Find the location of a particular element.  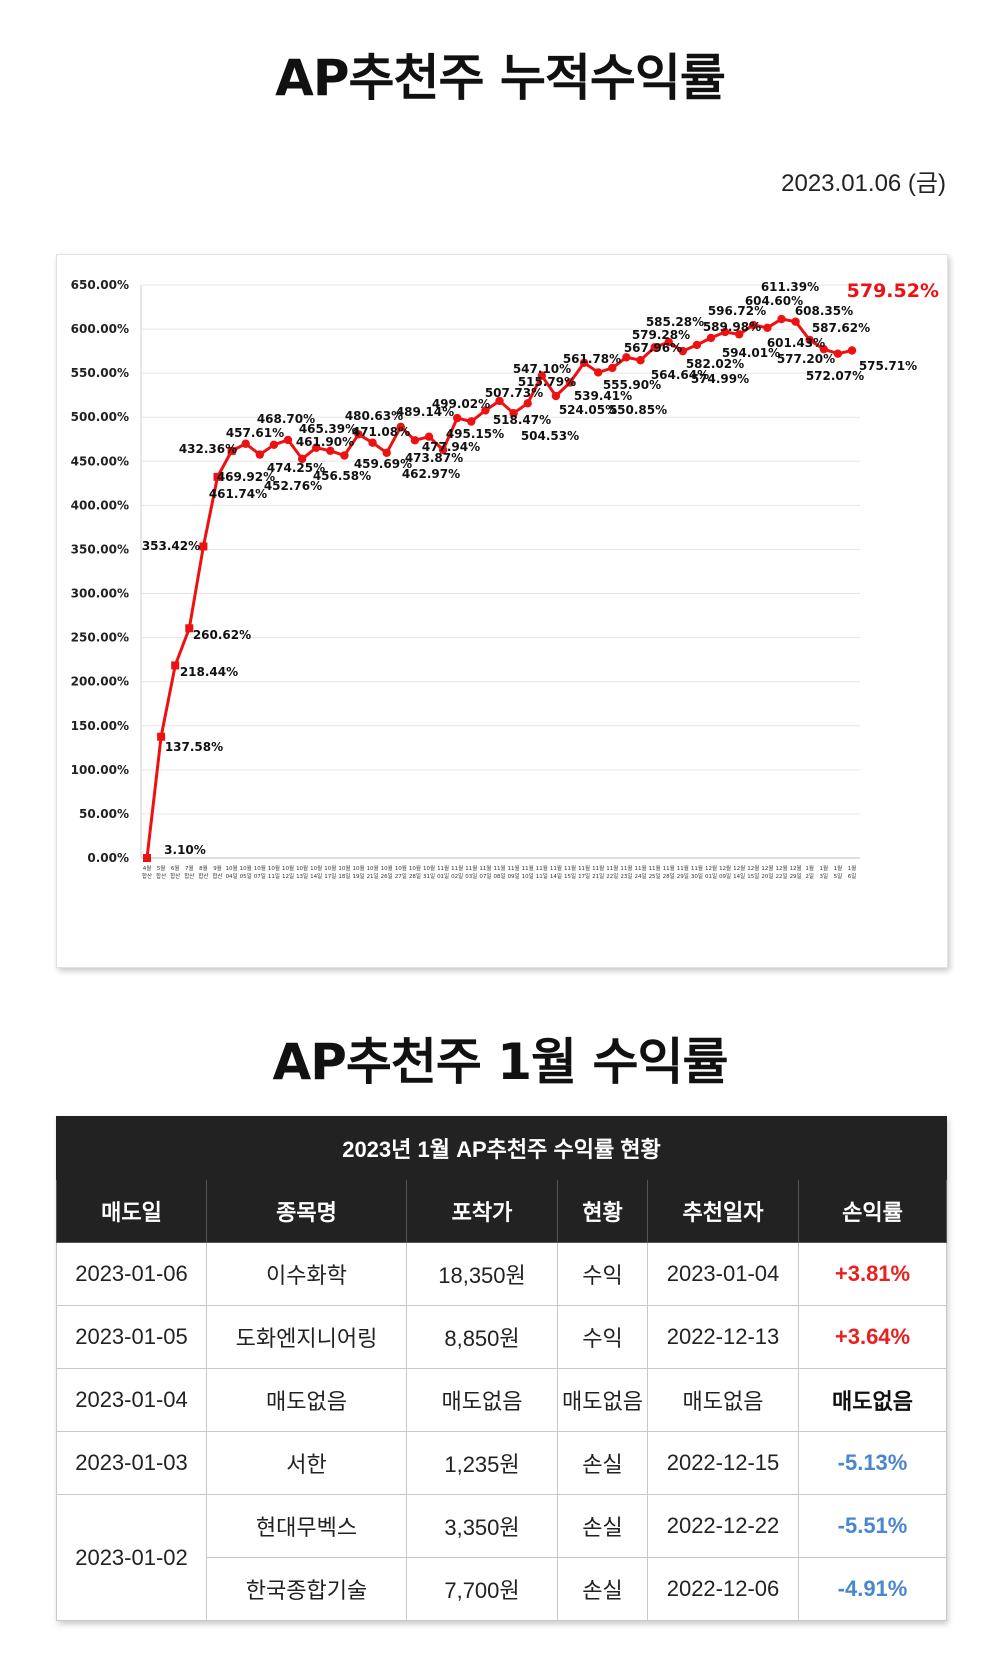

x-tick-label: 6월 합산 is located at coordinates (175, 872).